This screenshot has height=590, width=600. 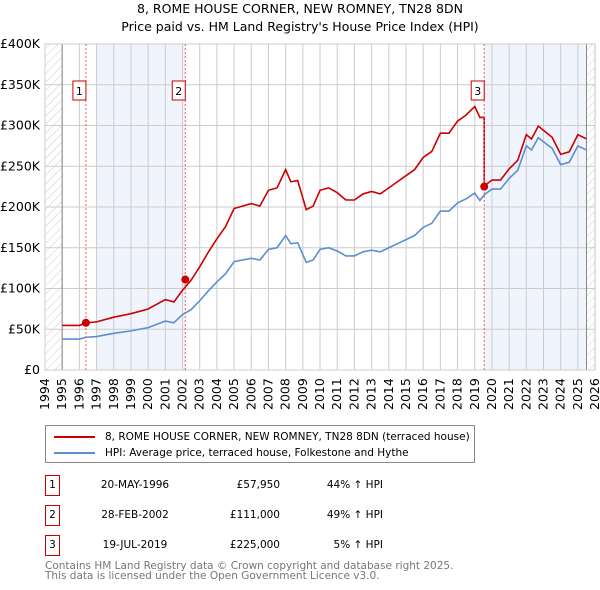 I want to click on x-tick-label: 2015, so click(x=405, y=394).